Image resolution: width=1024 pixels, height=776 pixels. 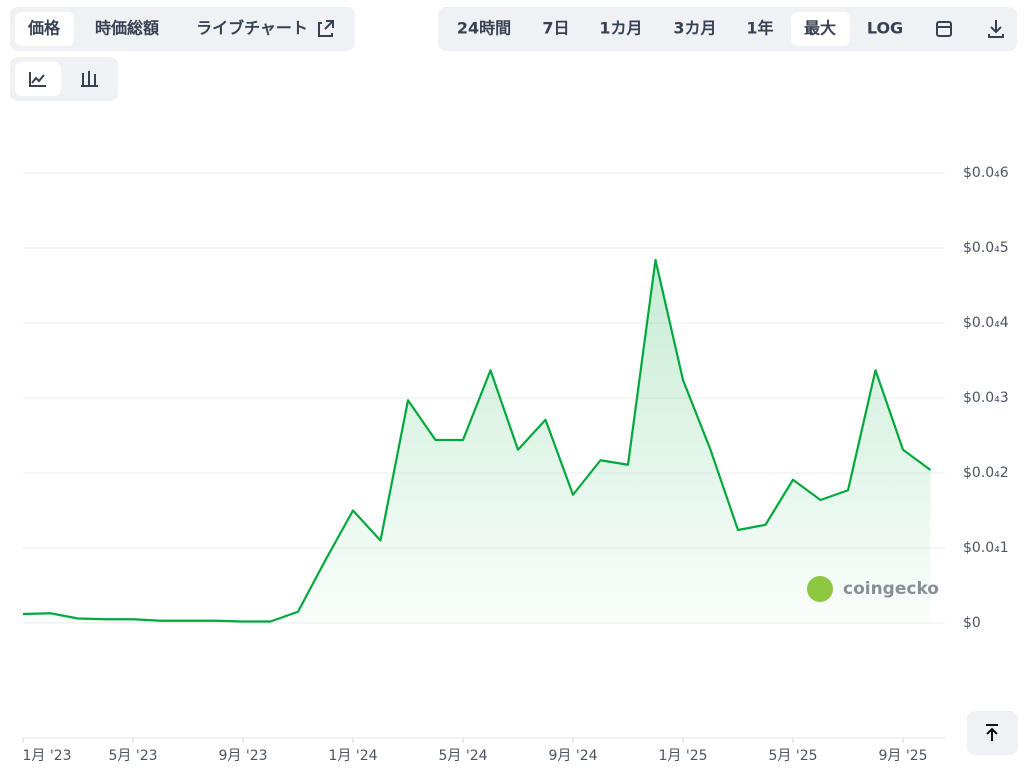 I want to click on watermark: coingecko, so click(x=891, y=589).